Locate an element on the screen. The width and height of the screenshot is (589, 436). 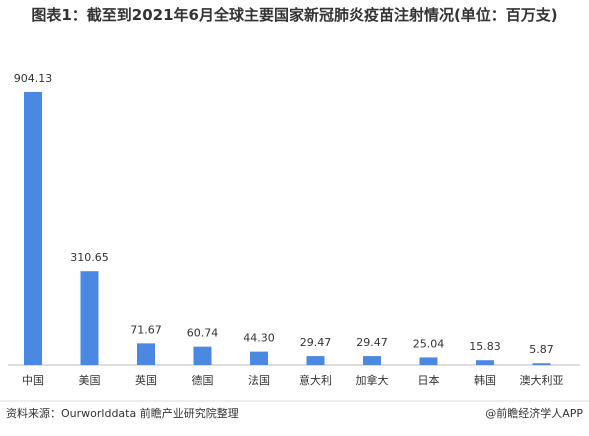
x-tick-label: 日本 is located at coordinates (429, 380).